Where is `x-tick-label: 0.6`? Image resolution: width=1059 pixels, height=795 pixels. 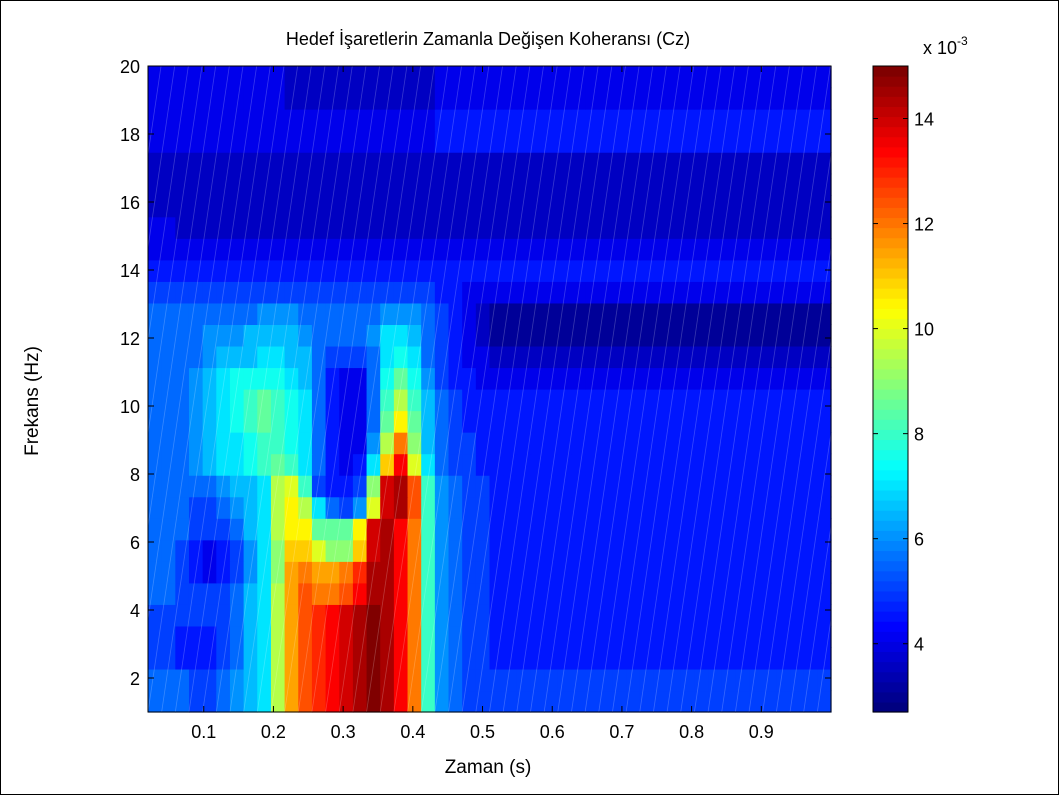 x-tick-label: 0.6 is located at coordinates (552, 732).